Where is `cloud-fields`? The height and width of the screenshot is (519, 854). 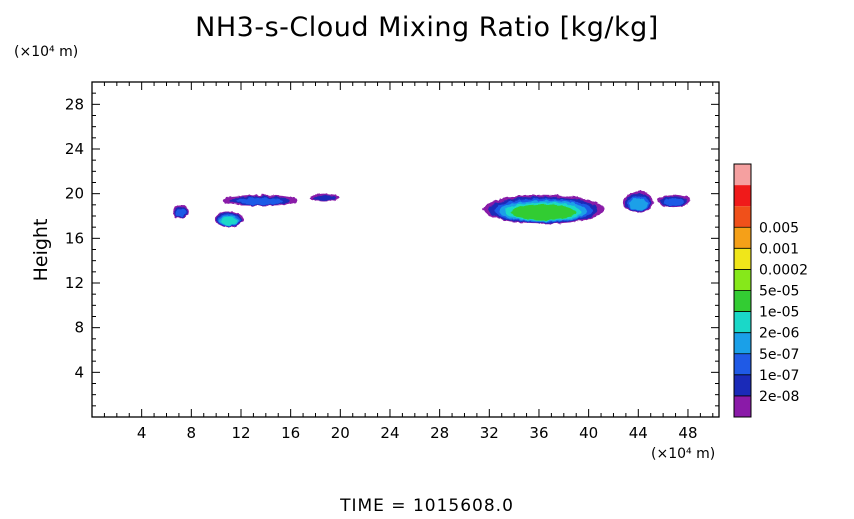
cloud-fields is located at coordinates (431, 209).